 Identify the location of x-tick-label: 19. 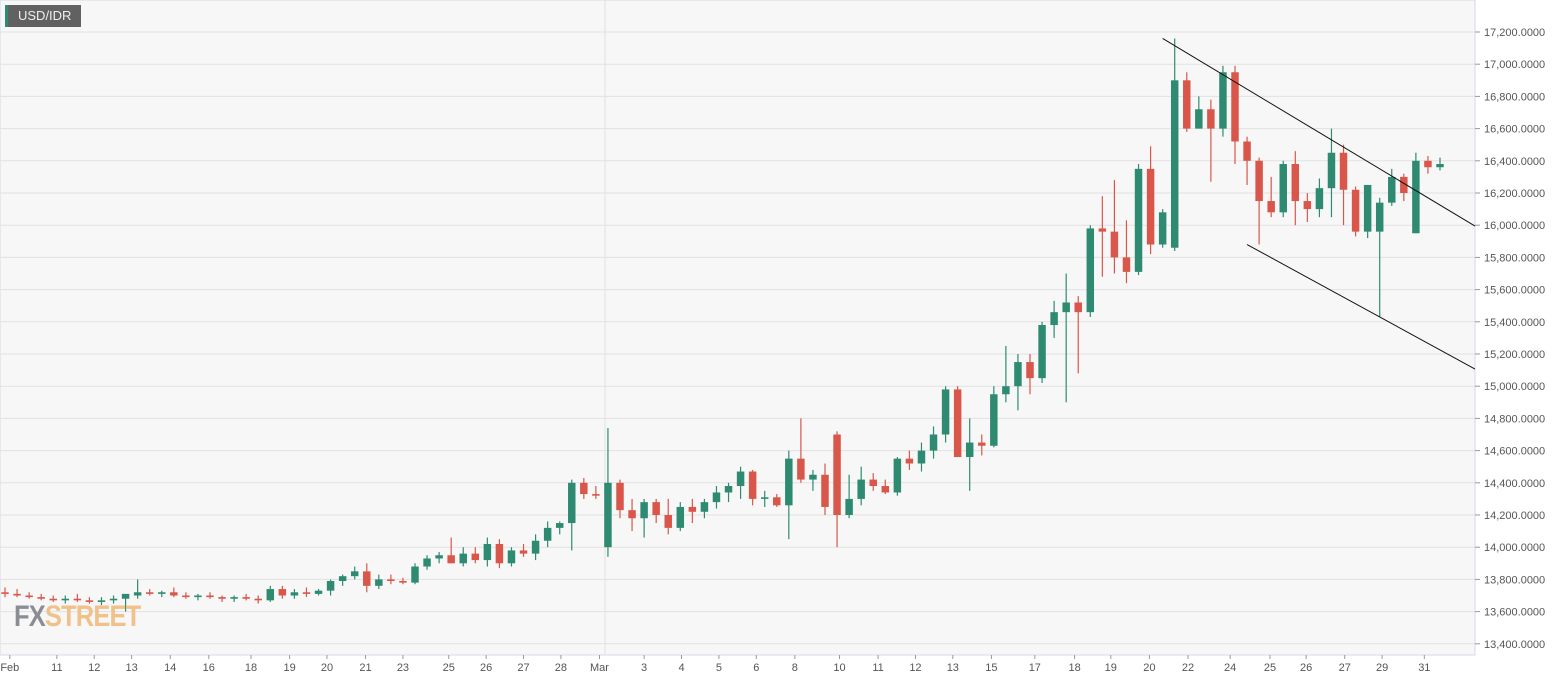
(1111, 668).